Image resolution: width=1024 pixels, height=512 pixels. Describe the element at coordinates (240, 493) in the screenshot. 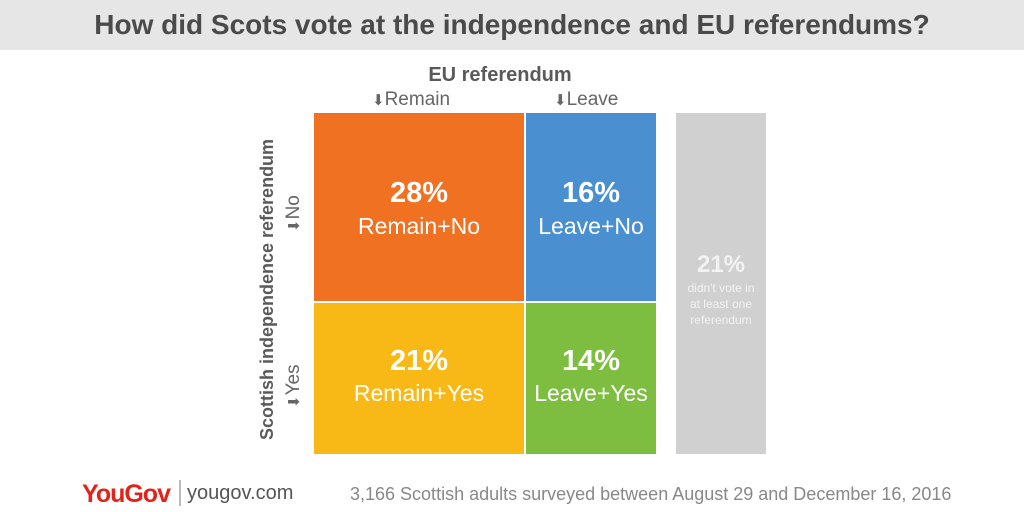

I see `footer-url: yougov.com` at that location.